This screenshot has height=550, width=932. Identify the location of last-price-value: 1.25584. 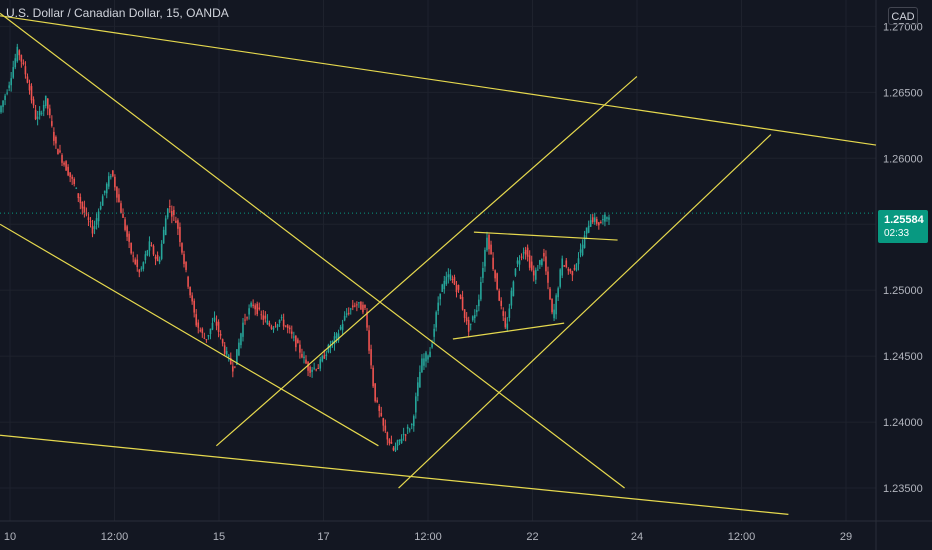
(904, 220).